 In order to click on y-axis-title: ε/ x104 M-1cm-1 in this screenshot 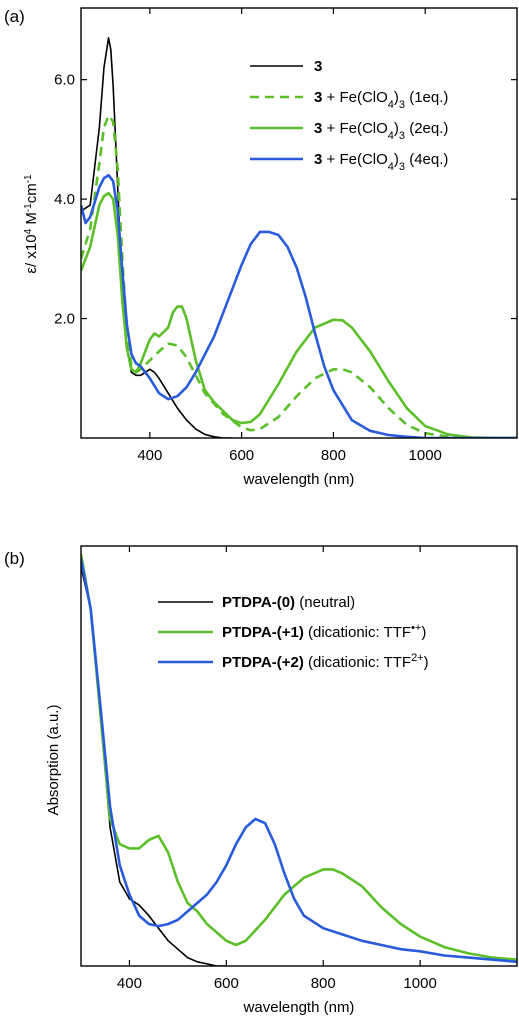, I will do `click(32, 224)`.